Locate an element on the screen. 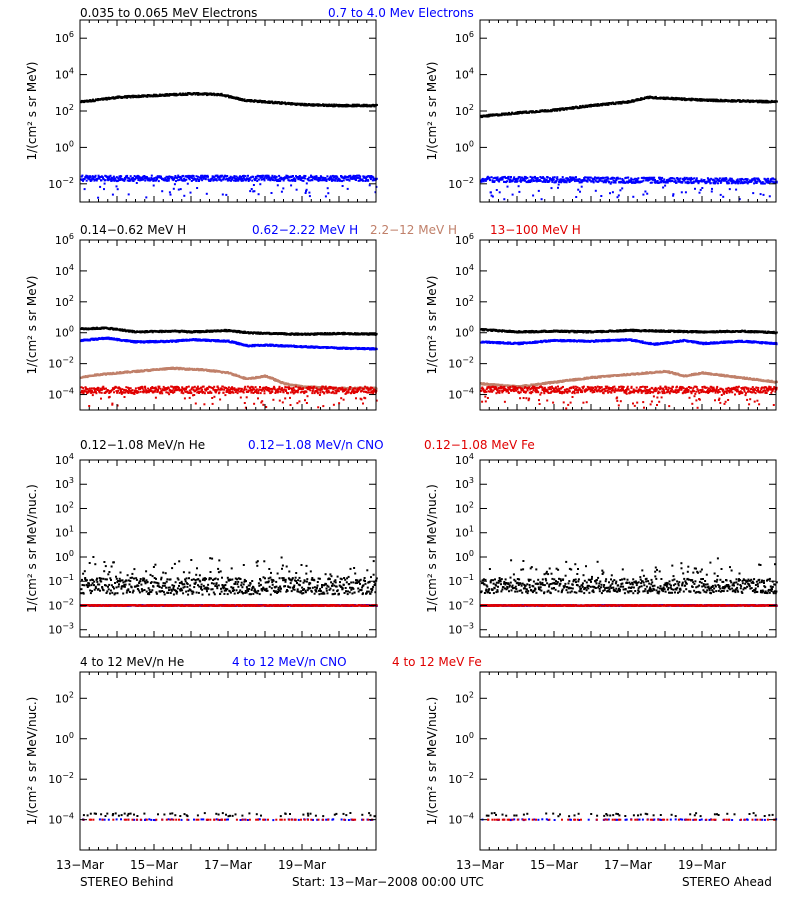 Image resolution: width=800 pixels, height=900 pixels. y-tick-label: 10⁻² is located at coordinates (61, 183).